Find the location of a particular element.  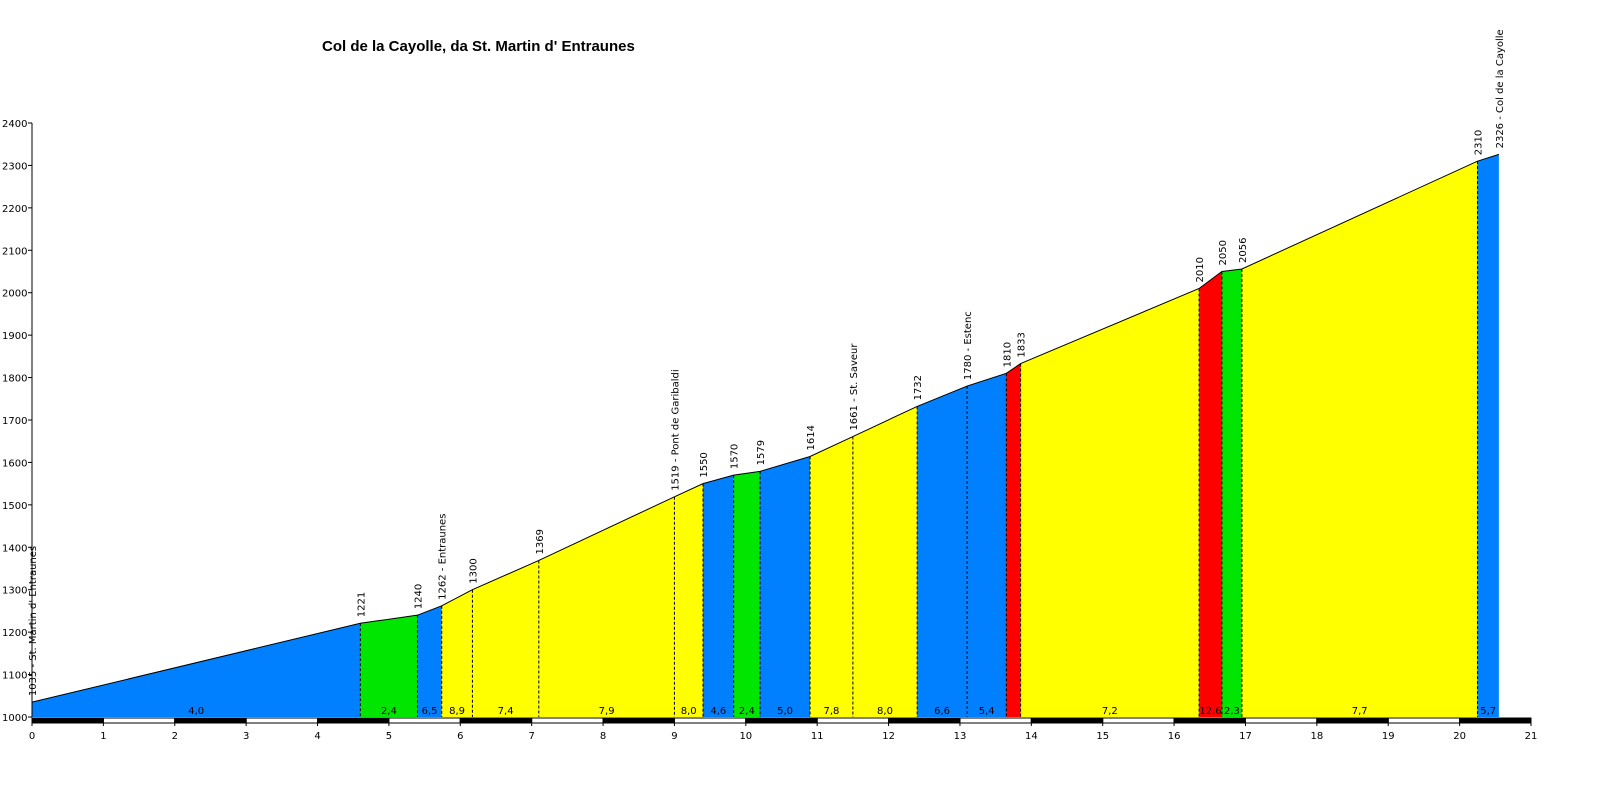

altitude-label: 1519 - Pont de Garibaldi is located at coordinates (675, 429).